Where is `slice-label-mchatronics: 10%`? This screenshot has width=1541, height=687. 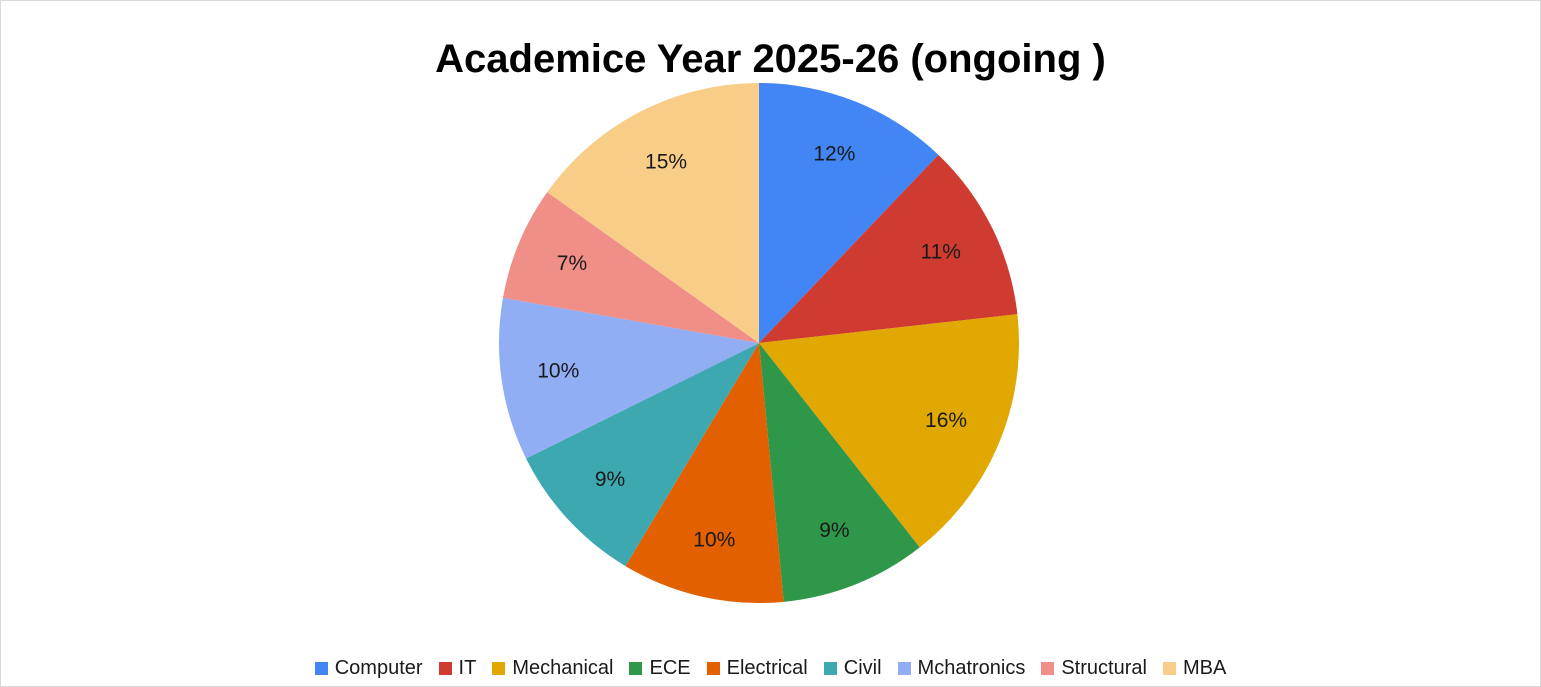
slice-label-mchatronics: 10% is located at coordinates (558, 370).